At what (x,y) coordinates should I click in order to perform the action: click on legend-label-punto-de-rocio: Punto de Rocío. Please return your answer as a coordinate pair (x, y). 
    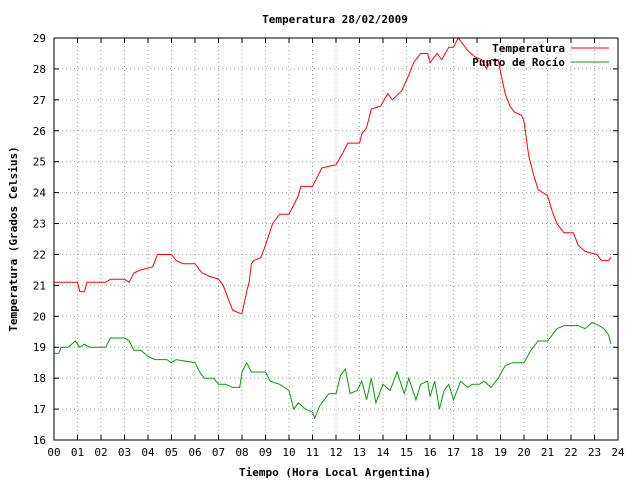
    Looking at the image, I should click on (518, 62).